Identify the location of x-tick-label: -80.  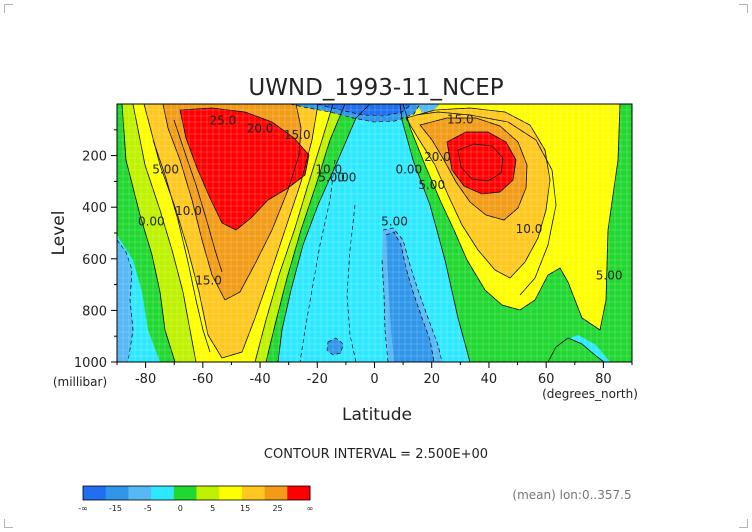
(145, 379).